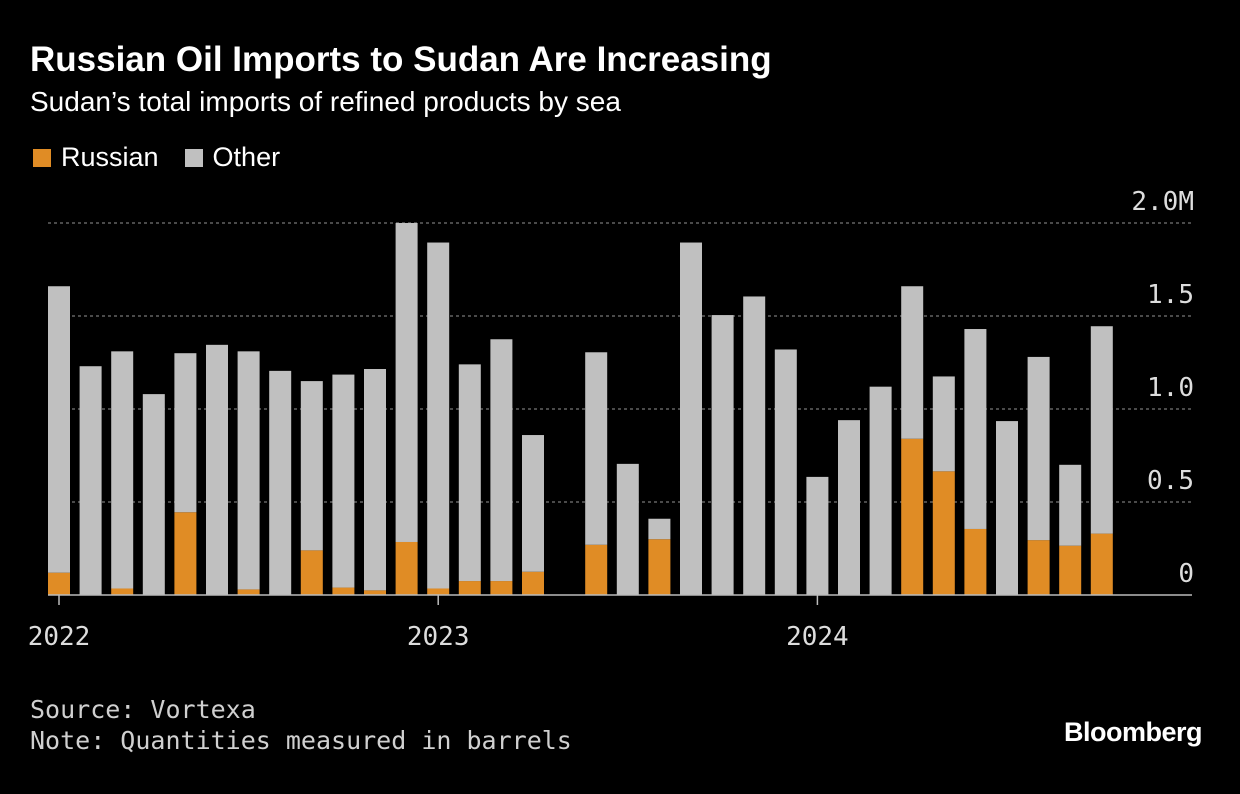 The image size is (1240, 794). What do you see at coordinates (1170, 481) in the screenshot?
I see `y-tick-label: 0.5` at bounding box center [1170, 481].